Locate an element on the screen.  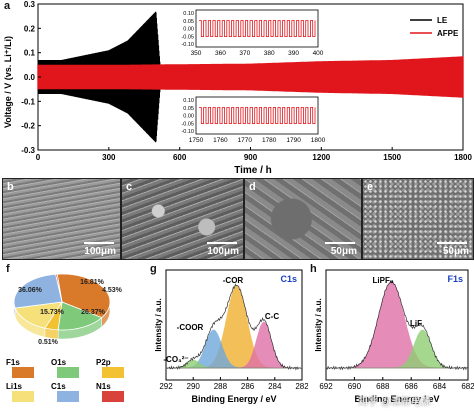
x-tick-label: 688 is located at coordinates (383, 386).